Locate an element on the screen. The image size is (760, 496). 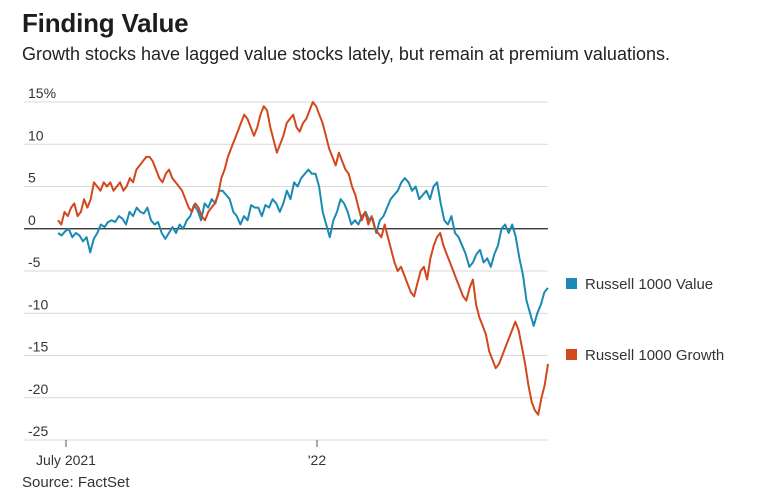
y-tick-label: 15% is located at coordinates (42, 93).